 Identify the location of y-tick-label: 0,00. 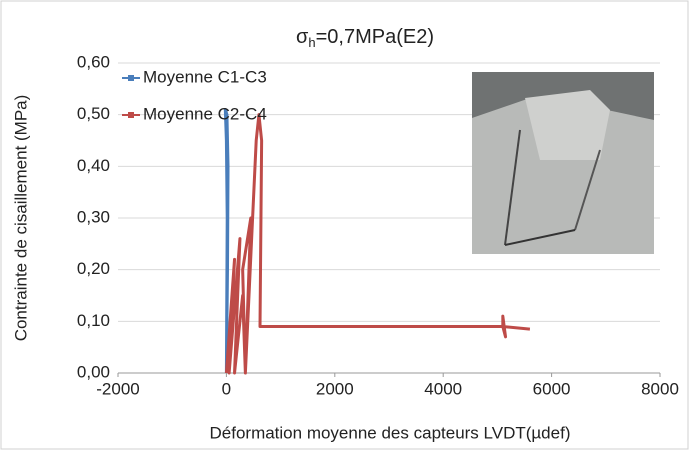
(93, 371).